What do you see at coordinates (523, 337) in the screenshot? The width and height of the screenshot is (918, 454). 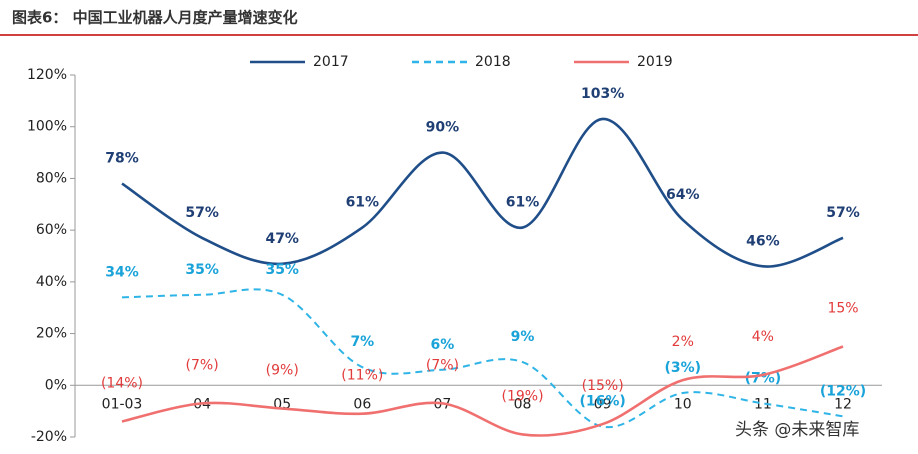 I see `data-label: 9%` at bounding box center [523, 337].